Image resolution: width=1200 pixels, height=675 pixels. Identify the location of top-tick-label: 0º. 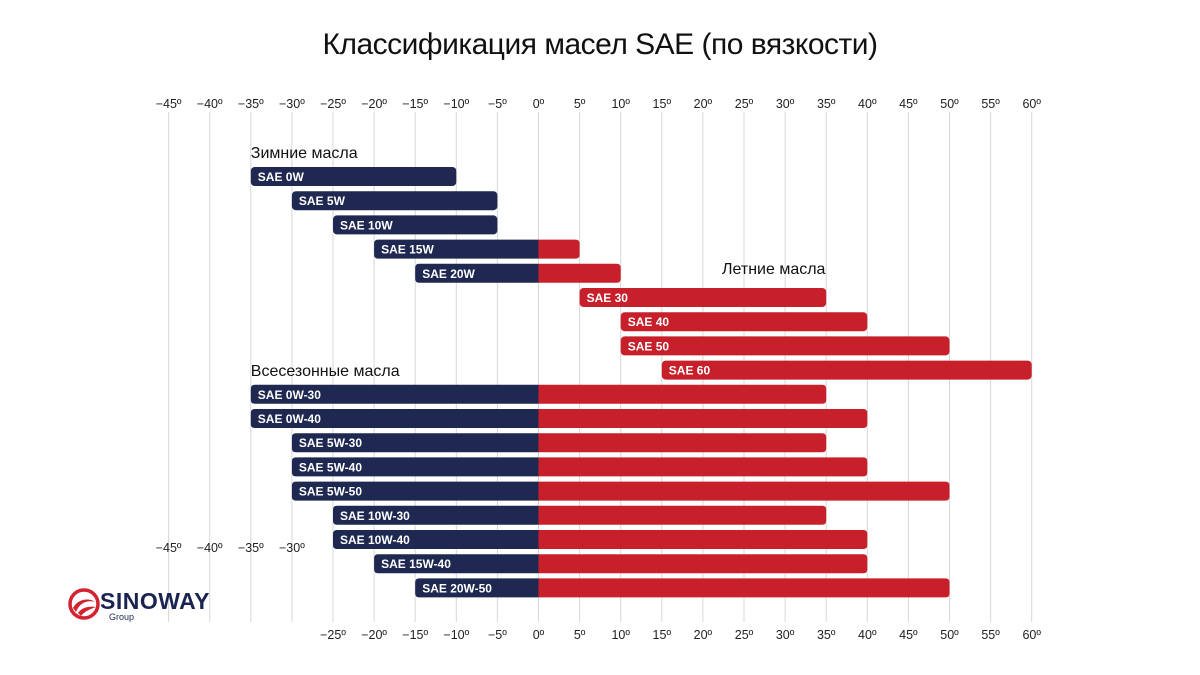
(539, 104).